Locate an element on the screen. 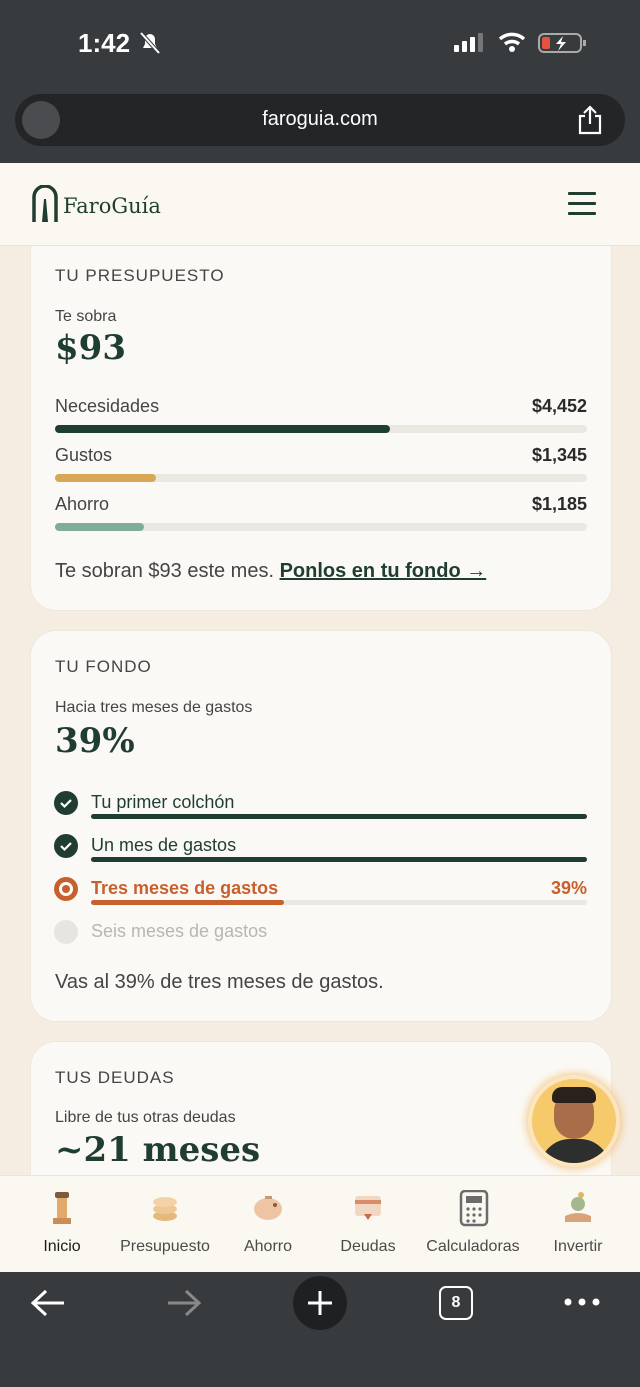 The height and width of the screenshot is (1387, 640). nav-item: Deudas is located at coordinates (368, 1224).